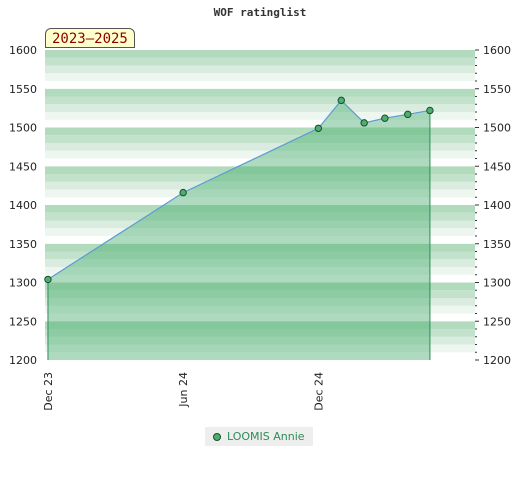 The image size is (520, 480). What do you see at coordinates (217, 436) in the screenshot?
I see `legend-marker` at bounding box center [217, 436].